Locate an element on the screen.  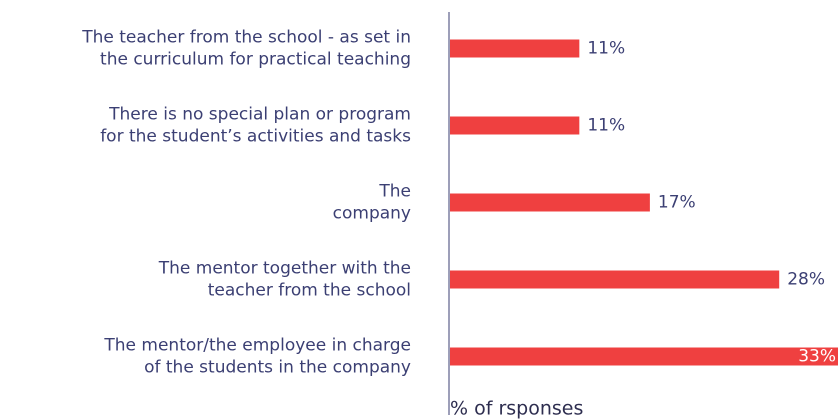
category-label: of the students in the company is located at coordinates (277, 368).